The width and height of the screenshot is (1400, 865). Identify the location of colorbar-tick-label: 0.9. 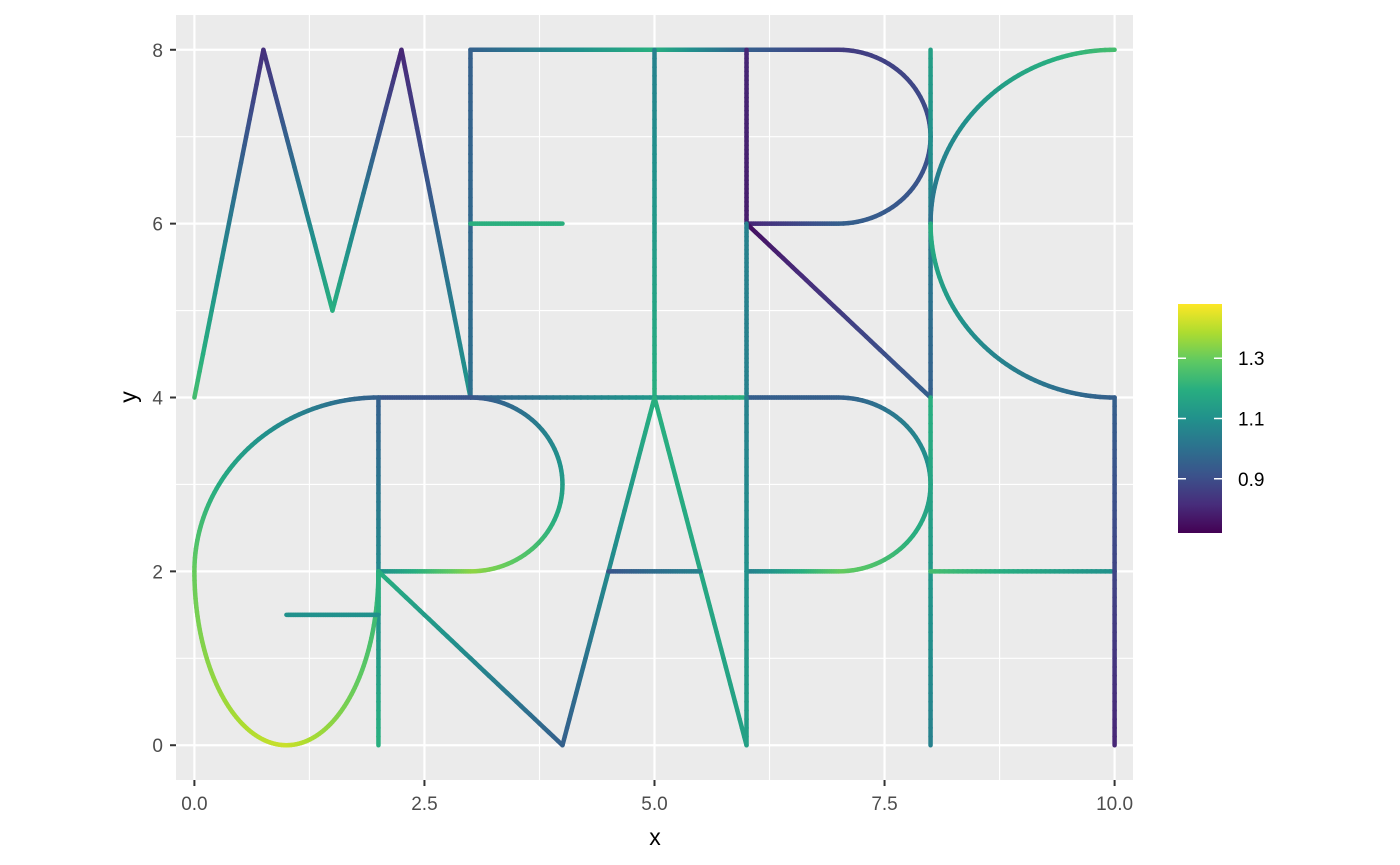
(1251, 480).